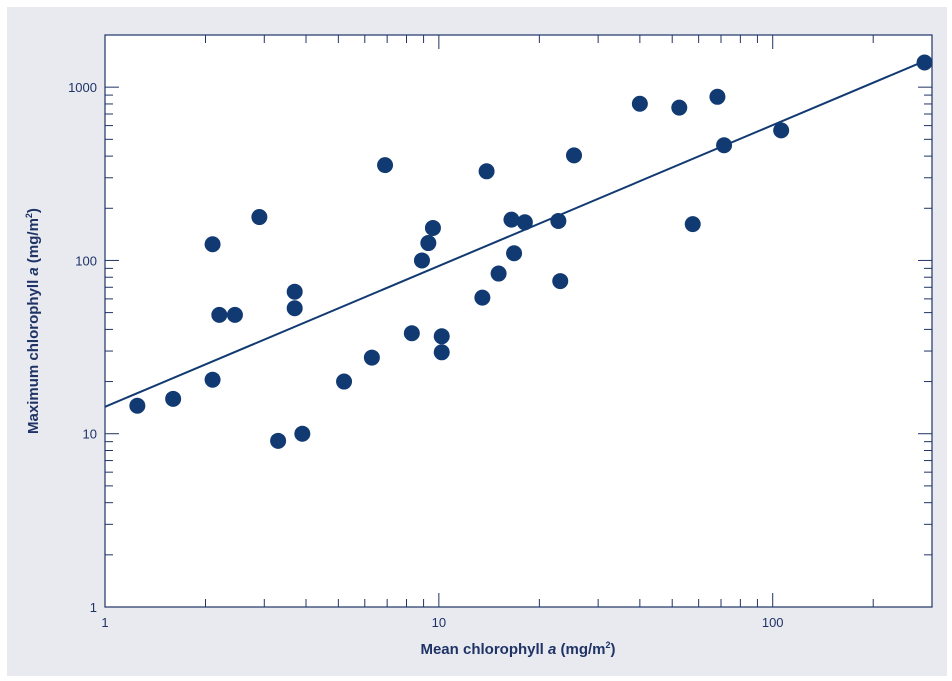 The image size is (952, 681). I want to click on x-axis-title: Mean chlorophyll a (mg/m2), so click(517, 649).